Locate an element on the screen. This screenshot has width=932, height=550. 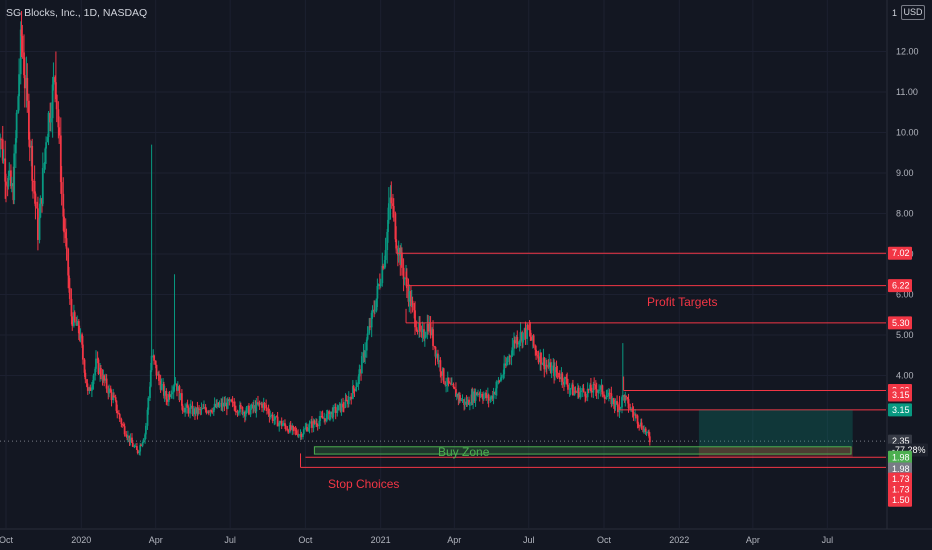
position-loss-zone is located at coordinates (775, 452).